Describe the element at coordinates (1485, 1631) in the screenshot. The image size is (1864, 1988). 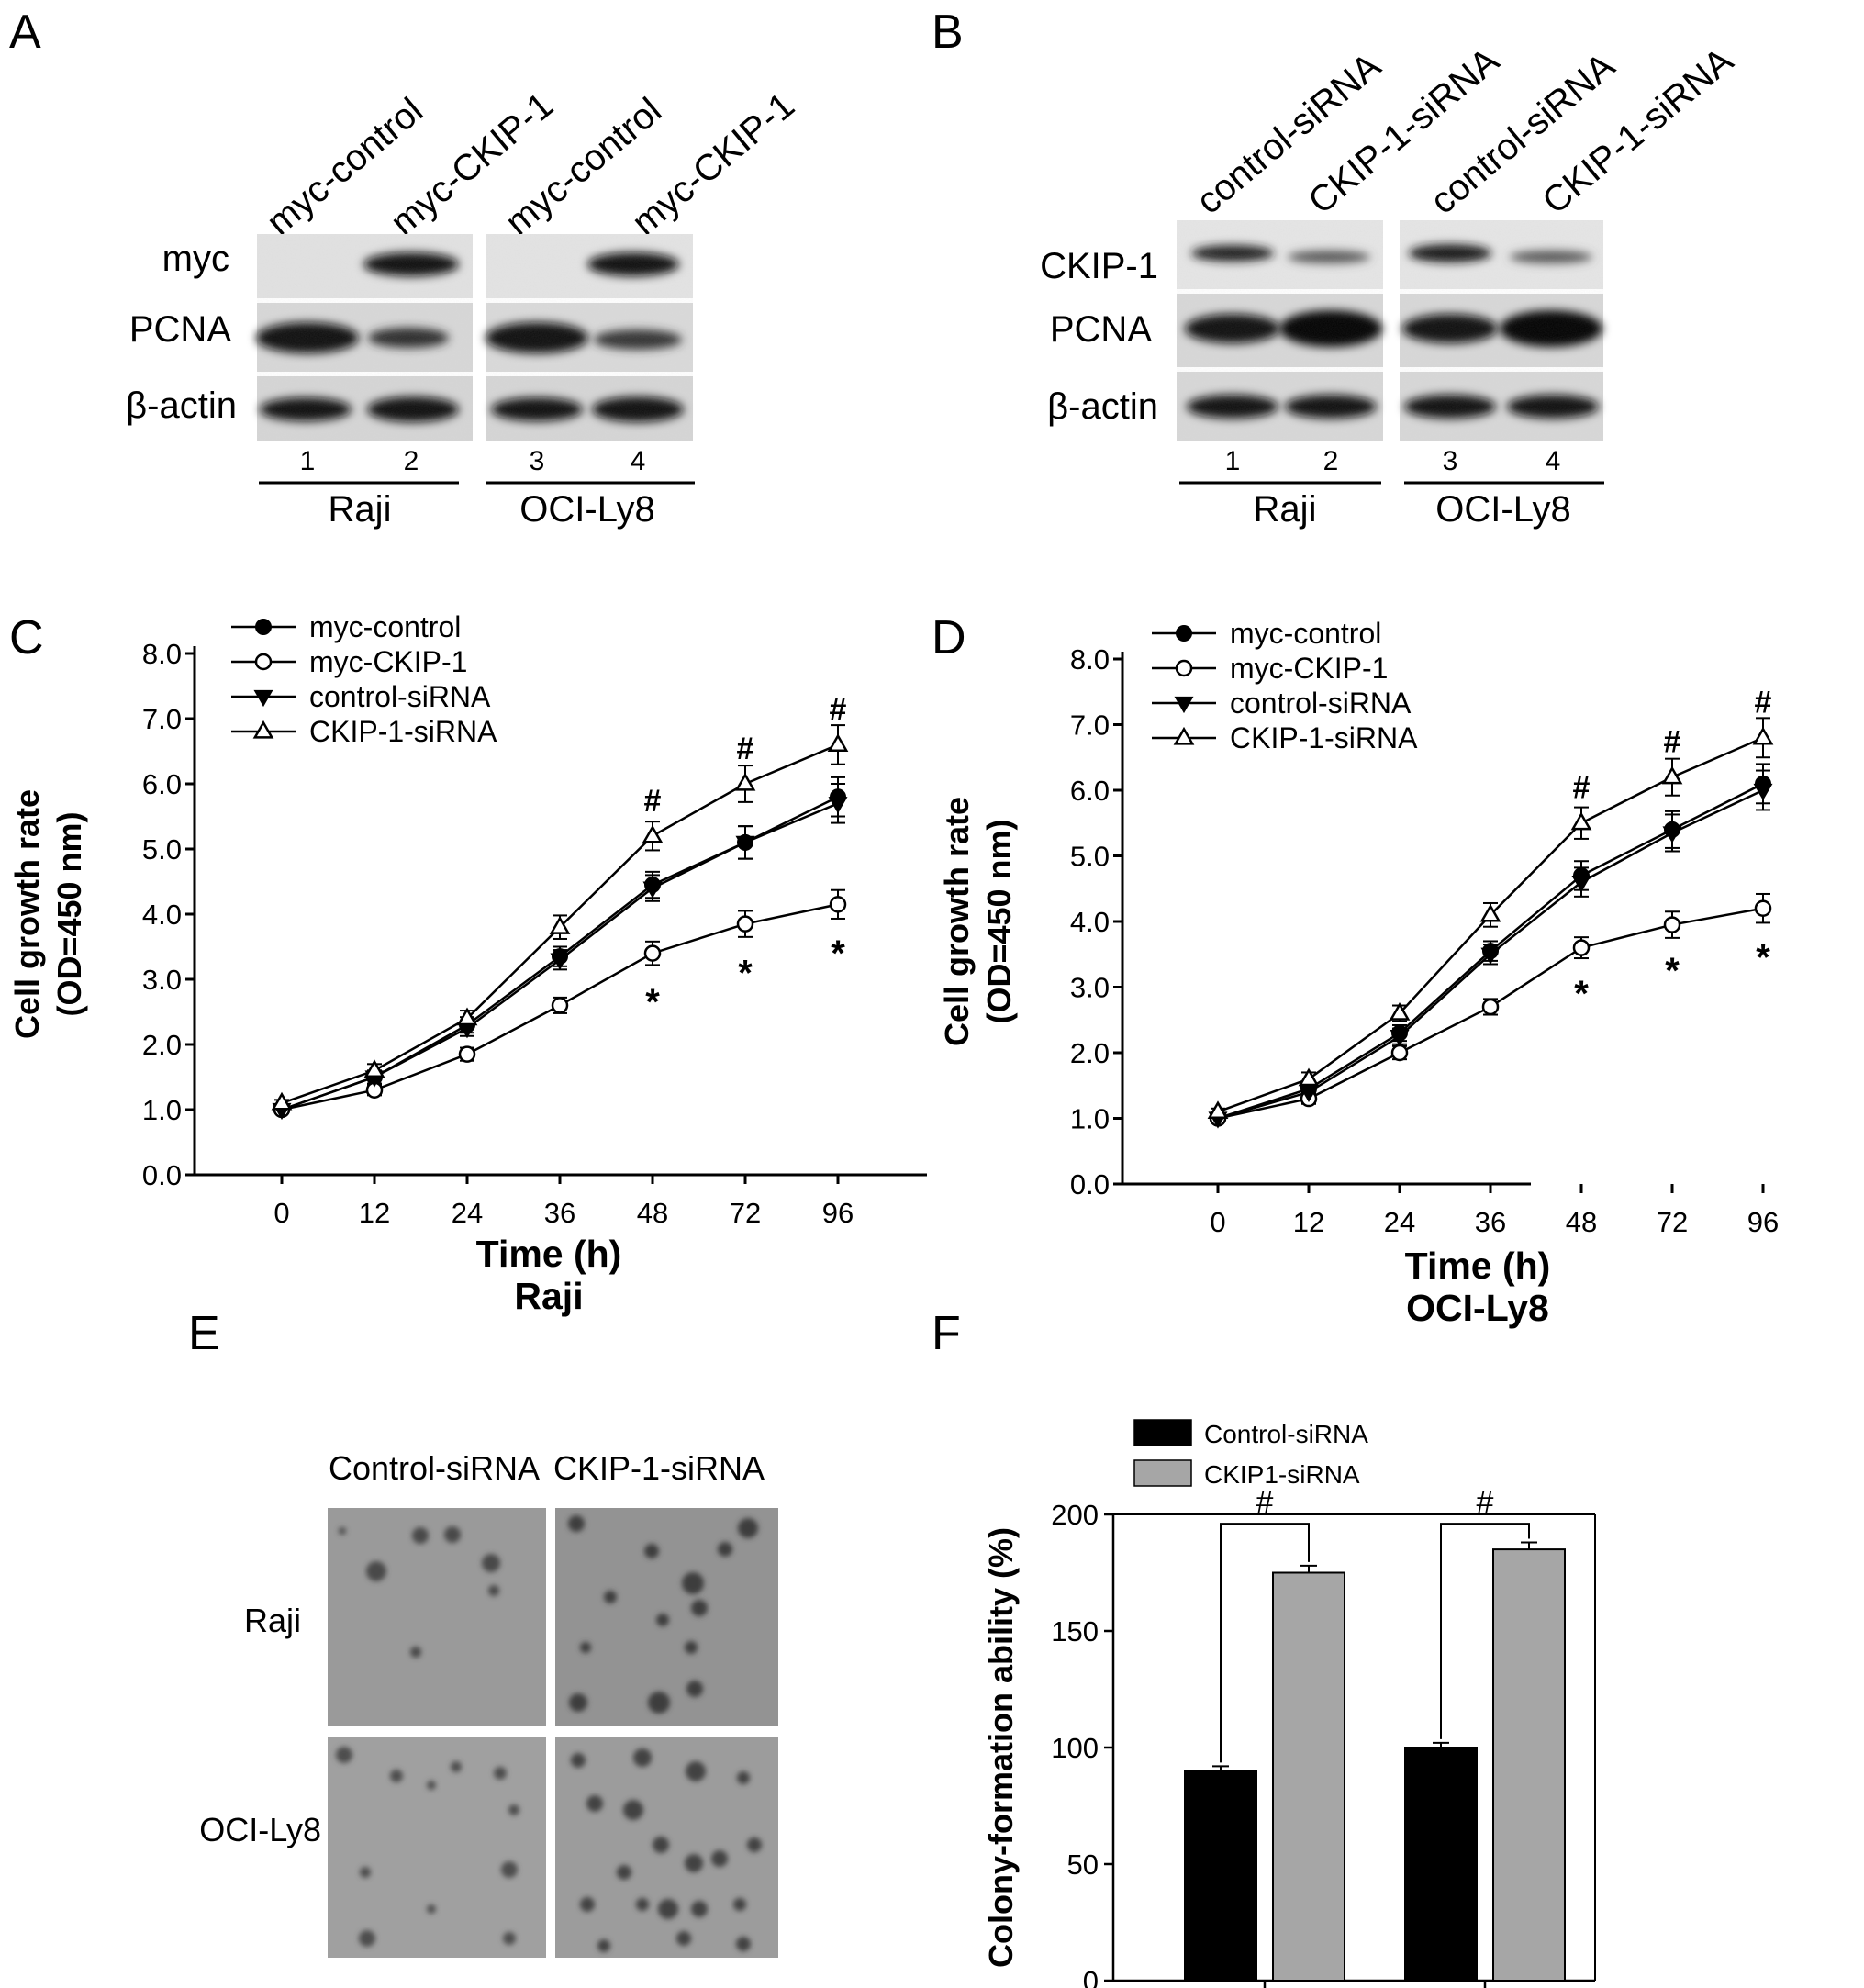
I see `significance-bracket` at that location.